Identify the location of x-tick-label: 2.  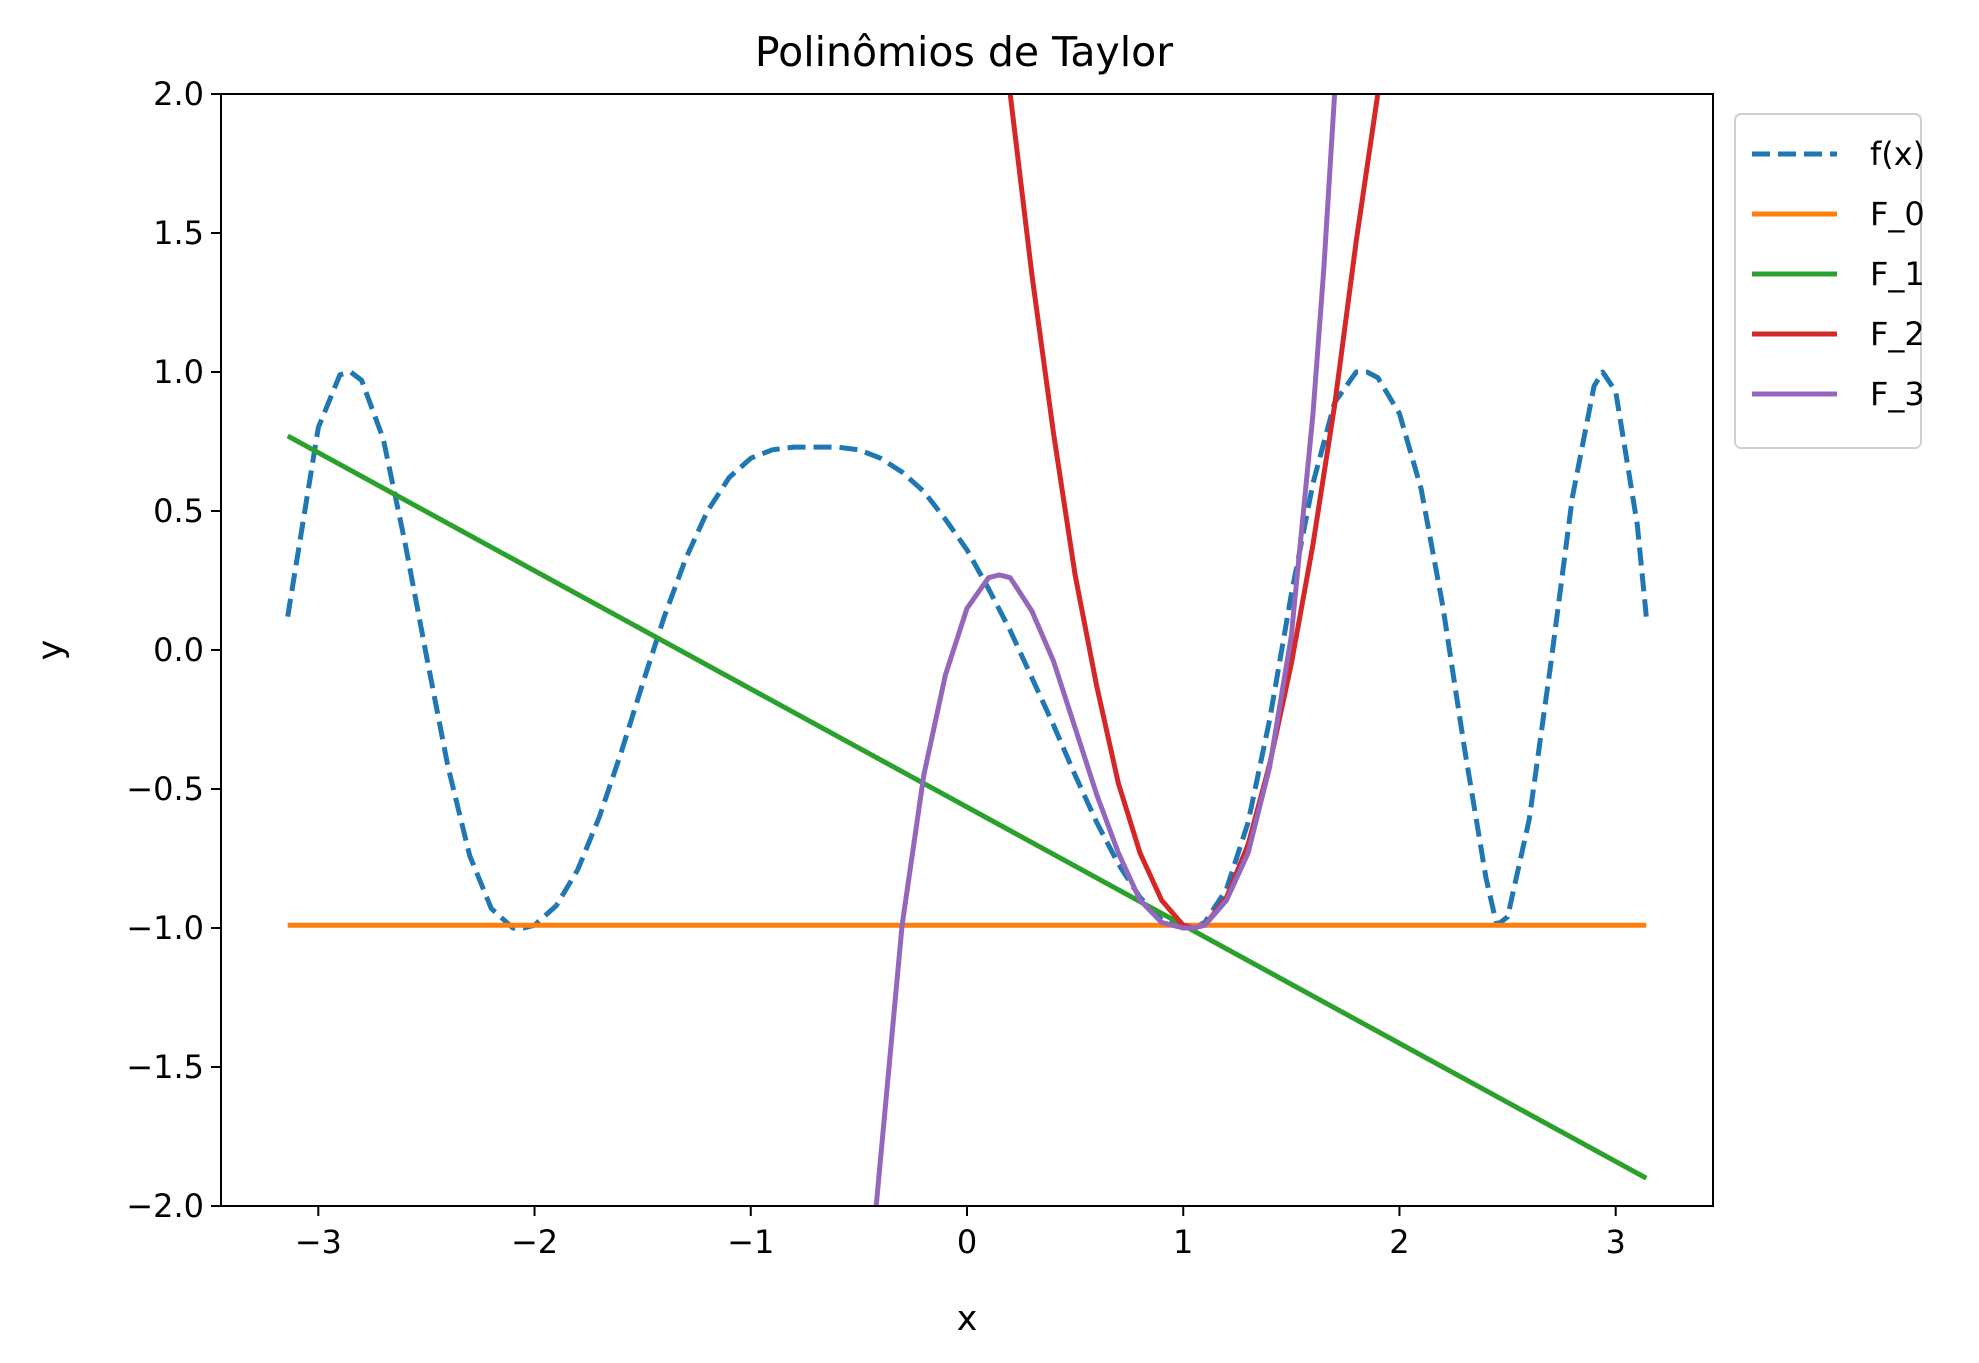
(1399, 1242).